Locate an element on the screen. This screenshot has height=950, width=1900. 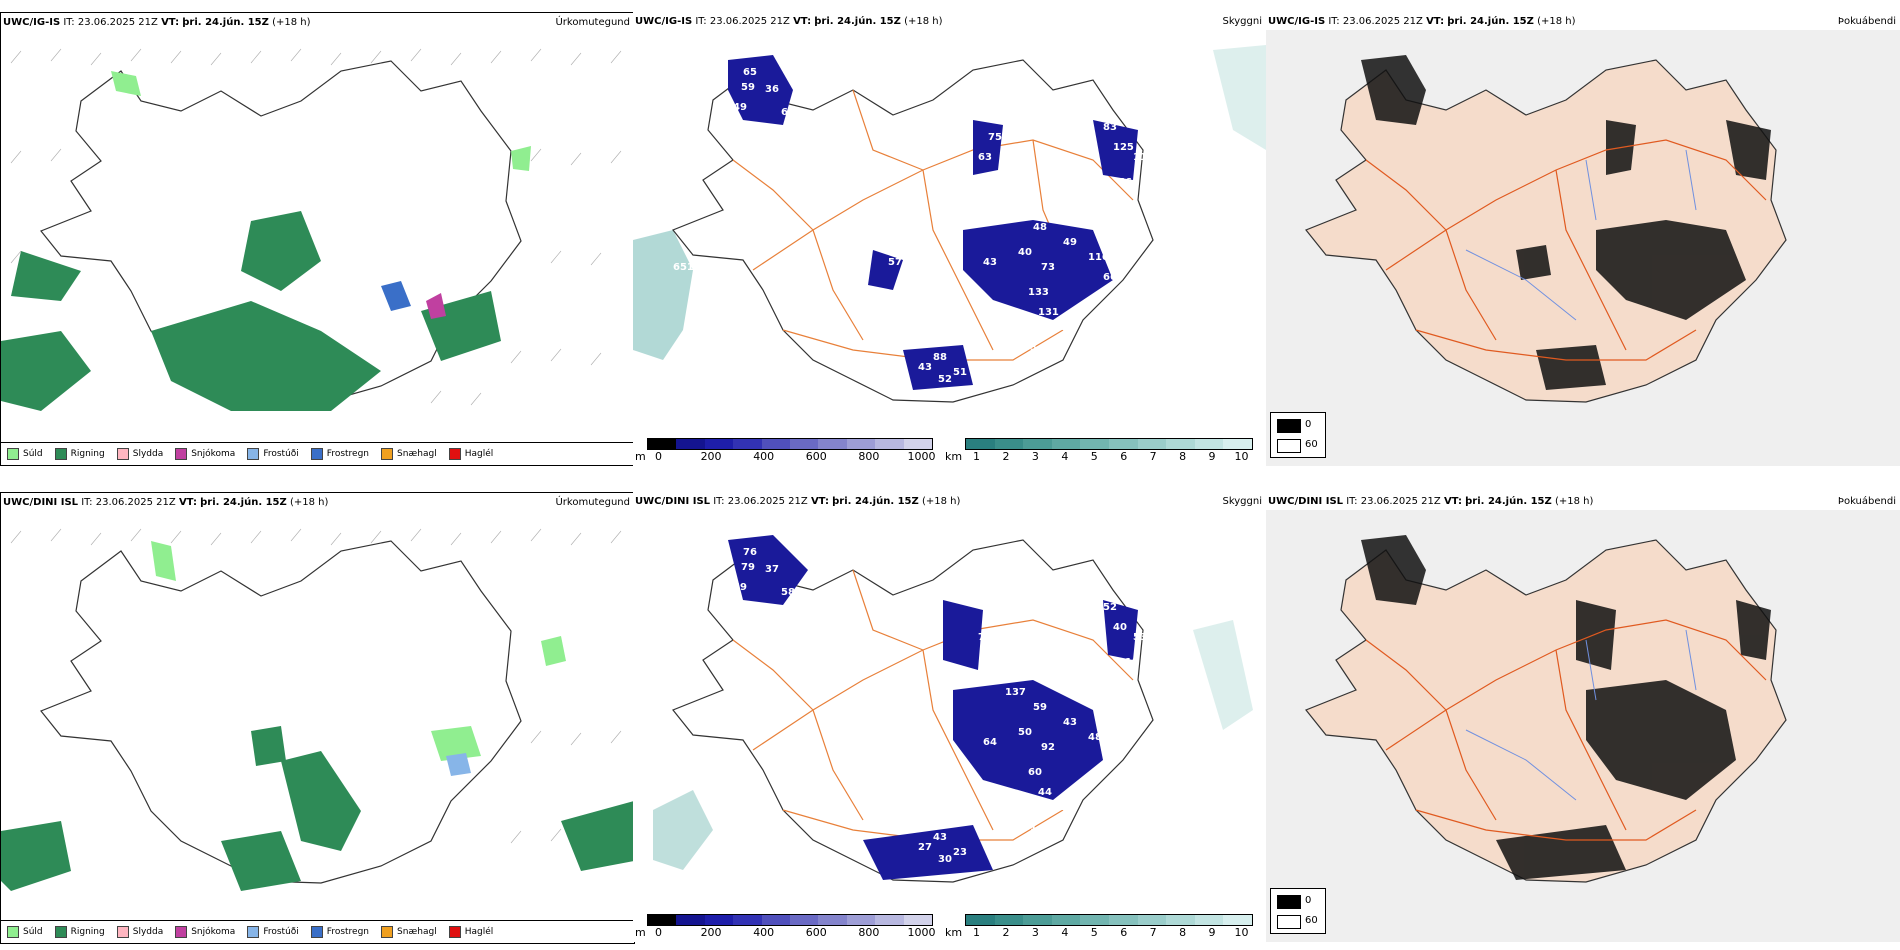
visibility-colorbar-row1: km 1 2 3 4 5 6 7 8 9 10 is located at coordinates (1098, 451).